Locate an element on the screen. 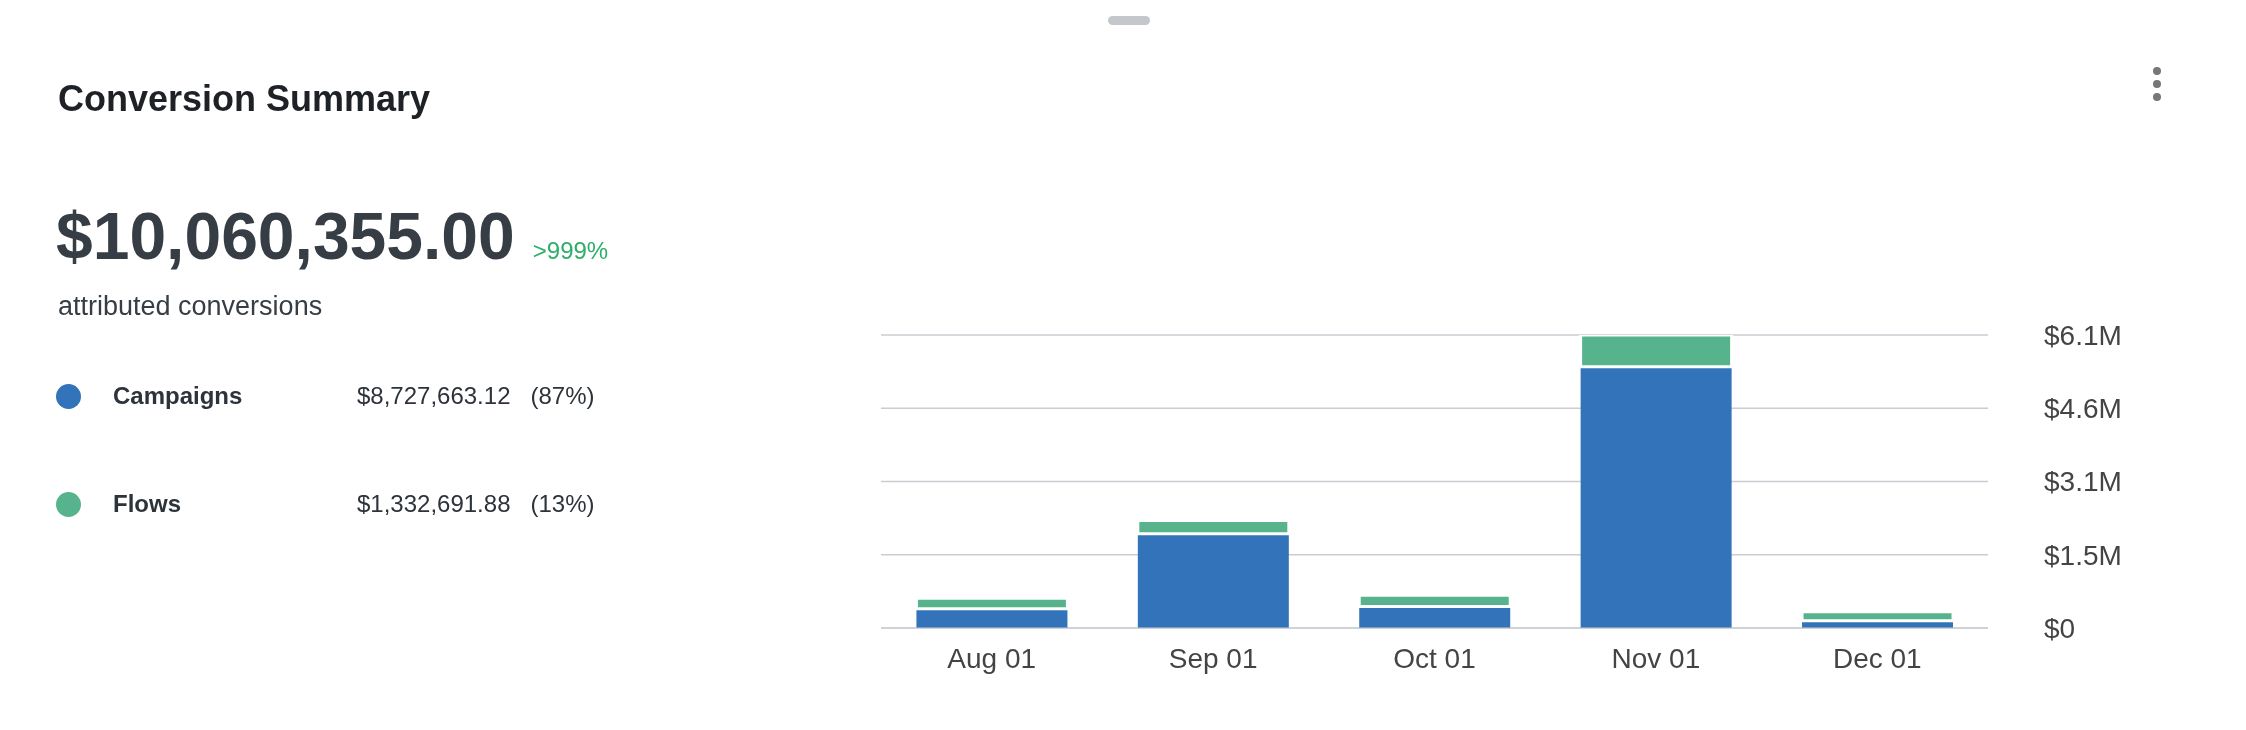 This screenshot has height=730, width=2246. x-tick-label: Nov 01 is located at coordinates (1656, 658).